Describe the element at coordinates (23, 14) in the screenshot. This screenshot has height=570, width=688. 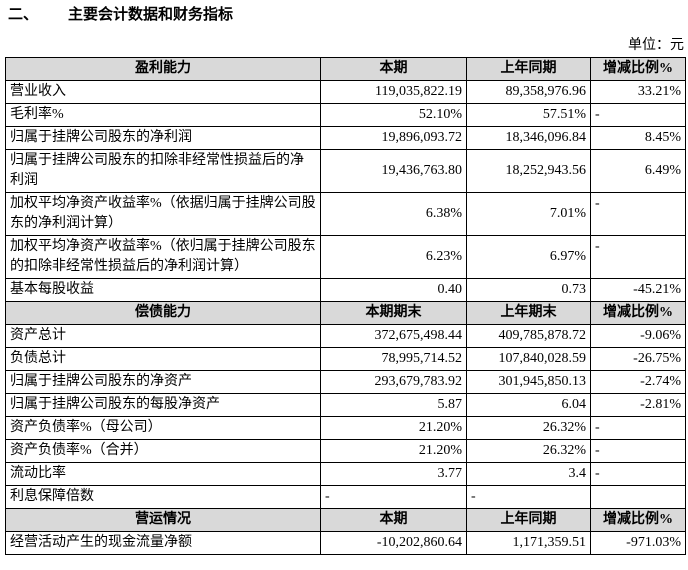
I see `section-number: 二、` at that location.